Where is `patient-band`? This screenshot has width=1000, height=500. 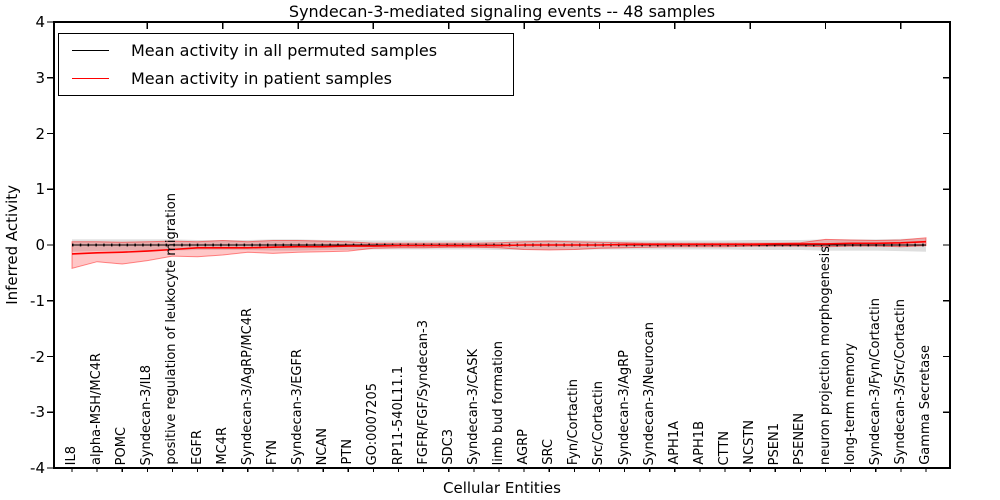
patient-band is located at coordinates (499, 253).